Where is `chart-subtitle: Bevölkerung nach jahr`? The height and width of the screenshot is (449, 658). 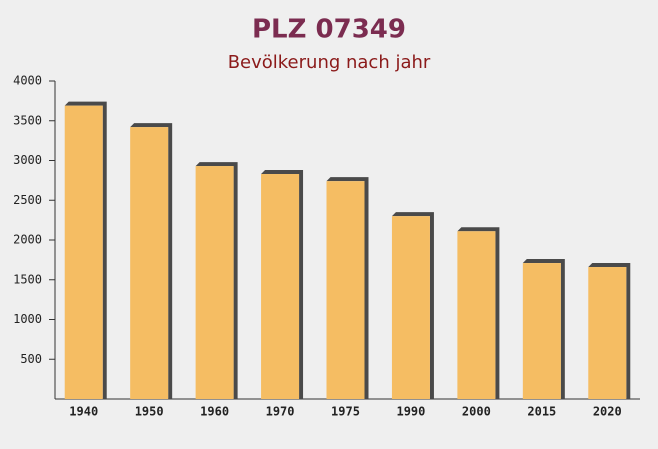 chart-subtitle: Bevölkerung nach jahr is located at coordinates (329, 62).